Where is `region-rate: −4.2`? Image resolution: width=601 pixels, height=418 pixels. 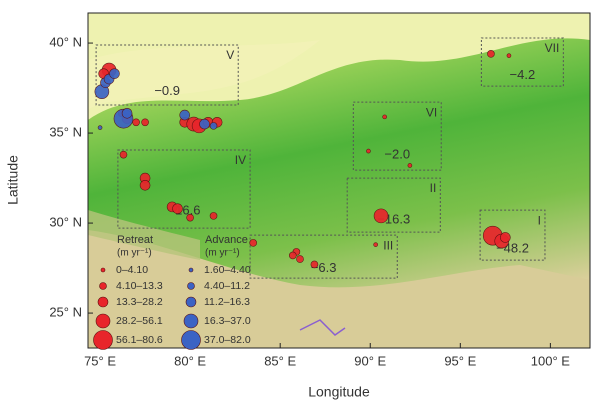
region-rate: −4.2 is located at coordinates (523, 74).